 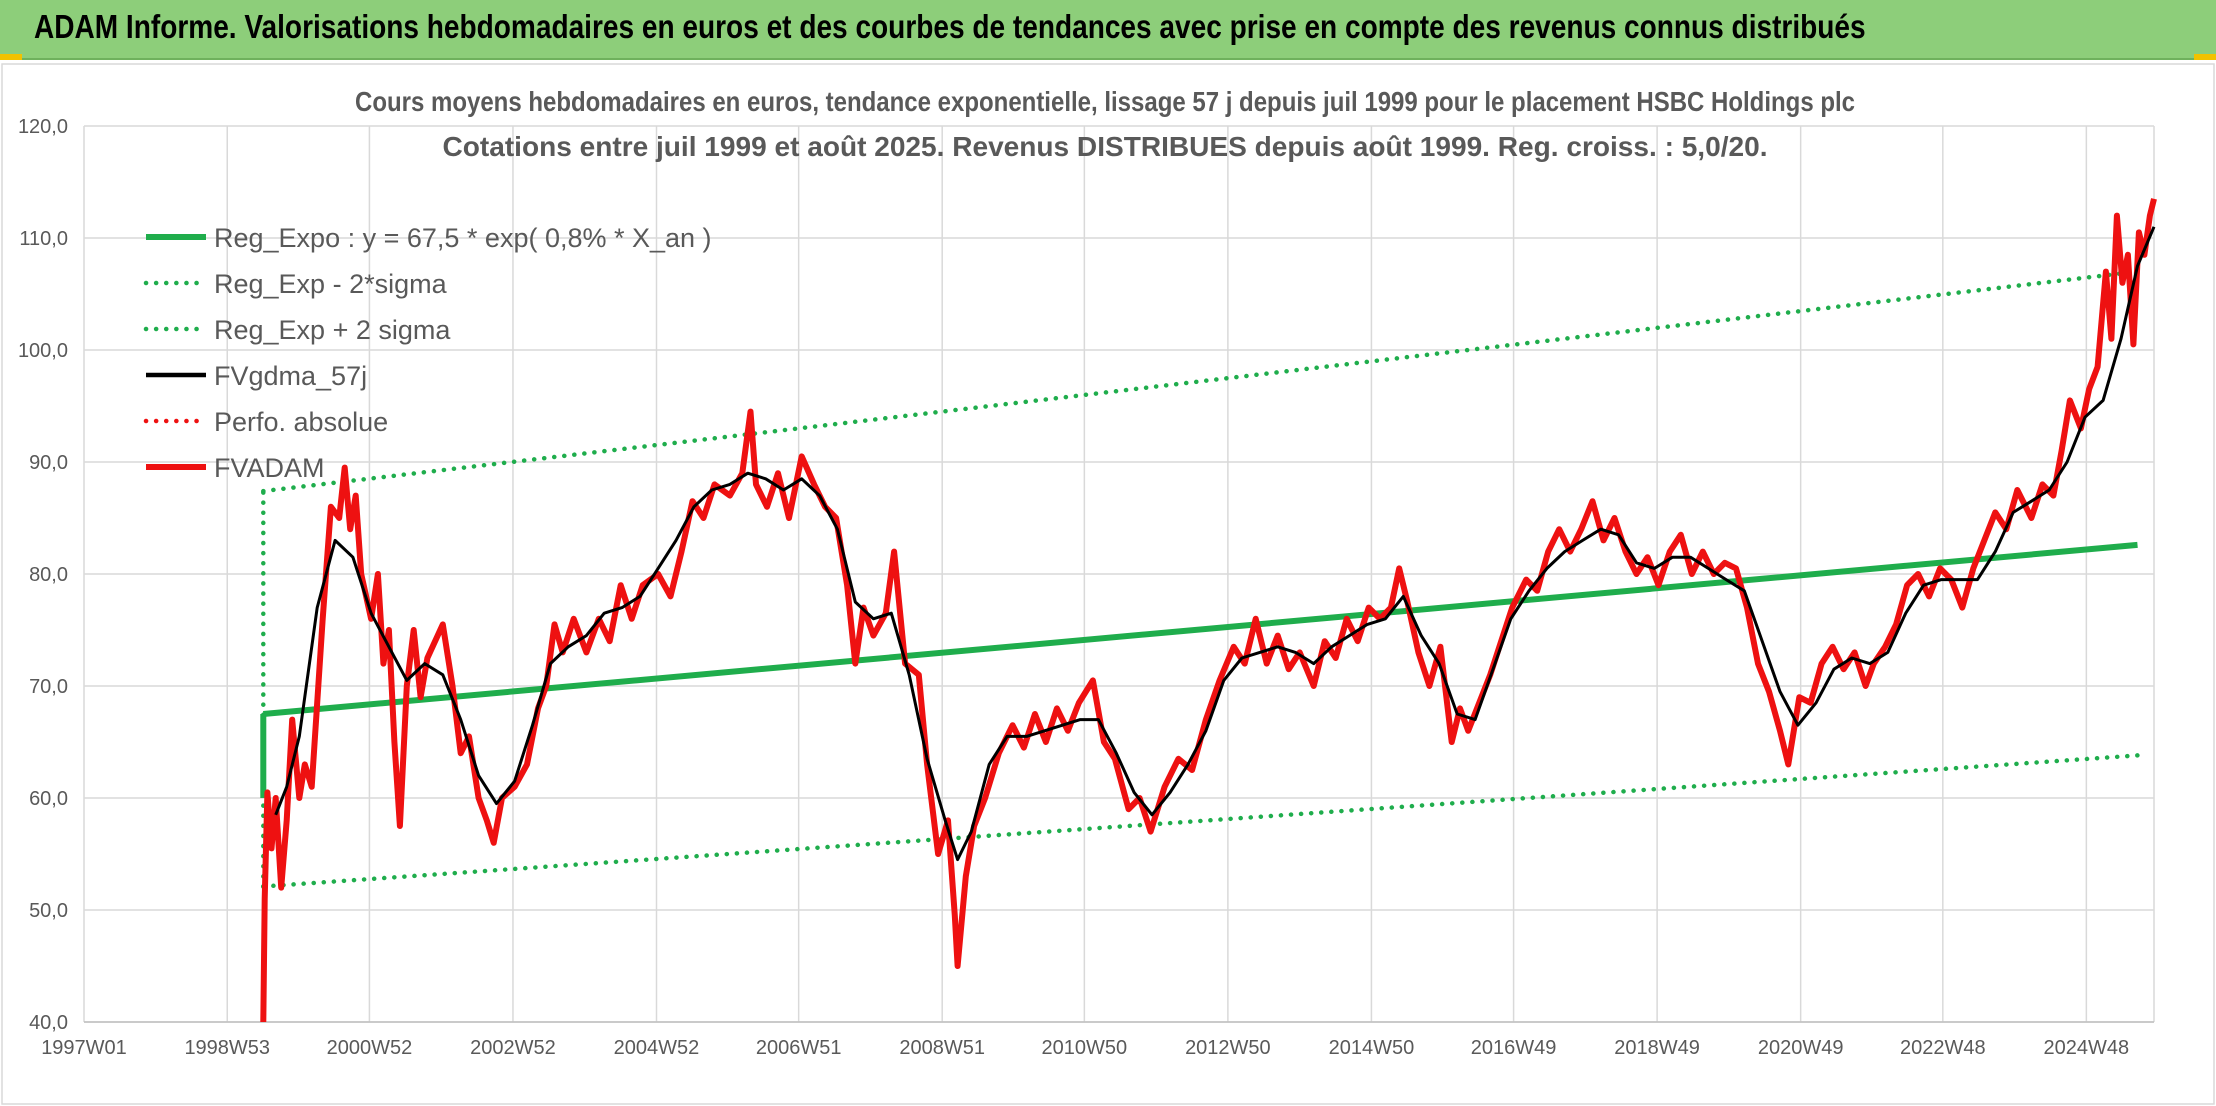 I want to click on legend-label: FVgdma_57j, so click(x=290, y=376).